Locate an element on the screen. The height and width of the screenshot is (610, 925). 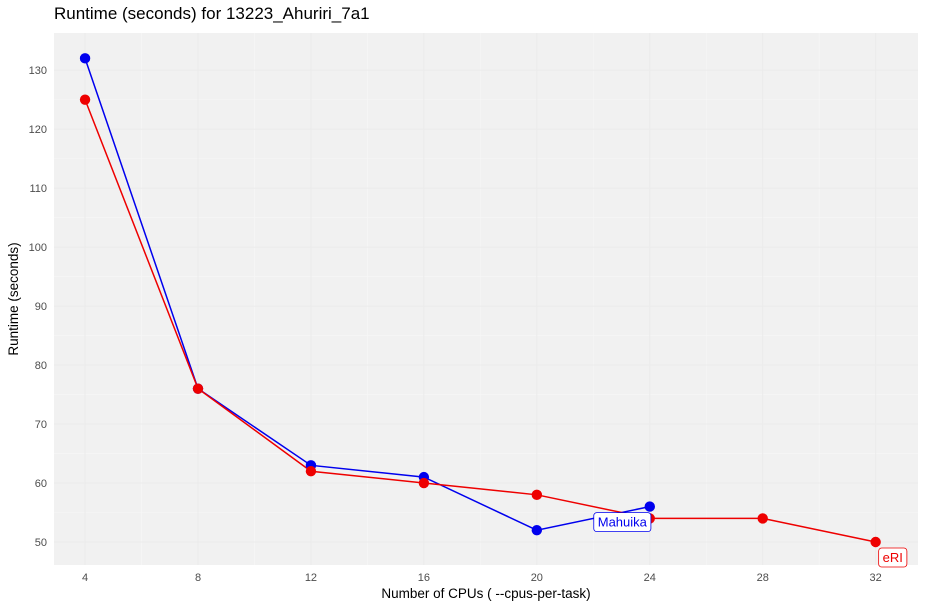
y-tick-label: 60 is located at coordinates (41, 484).